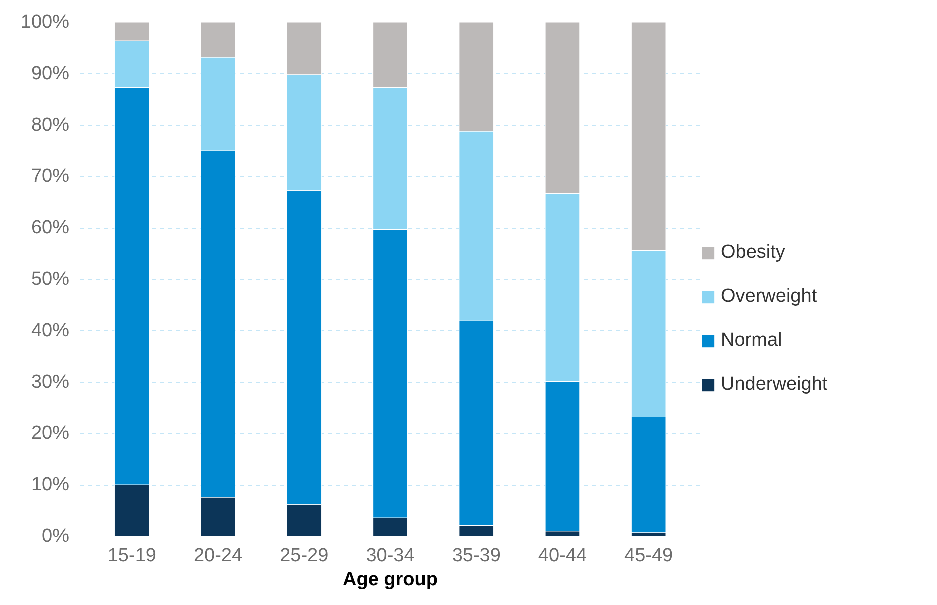 Image resolution: width=937 pixels, height=605 pixels. Describe the element at coordinates (391, 556) in the screenshot. I see `x-tick-label: 30-34` at that location.